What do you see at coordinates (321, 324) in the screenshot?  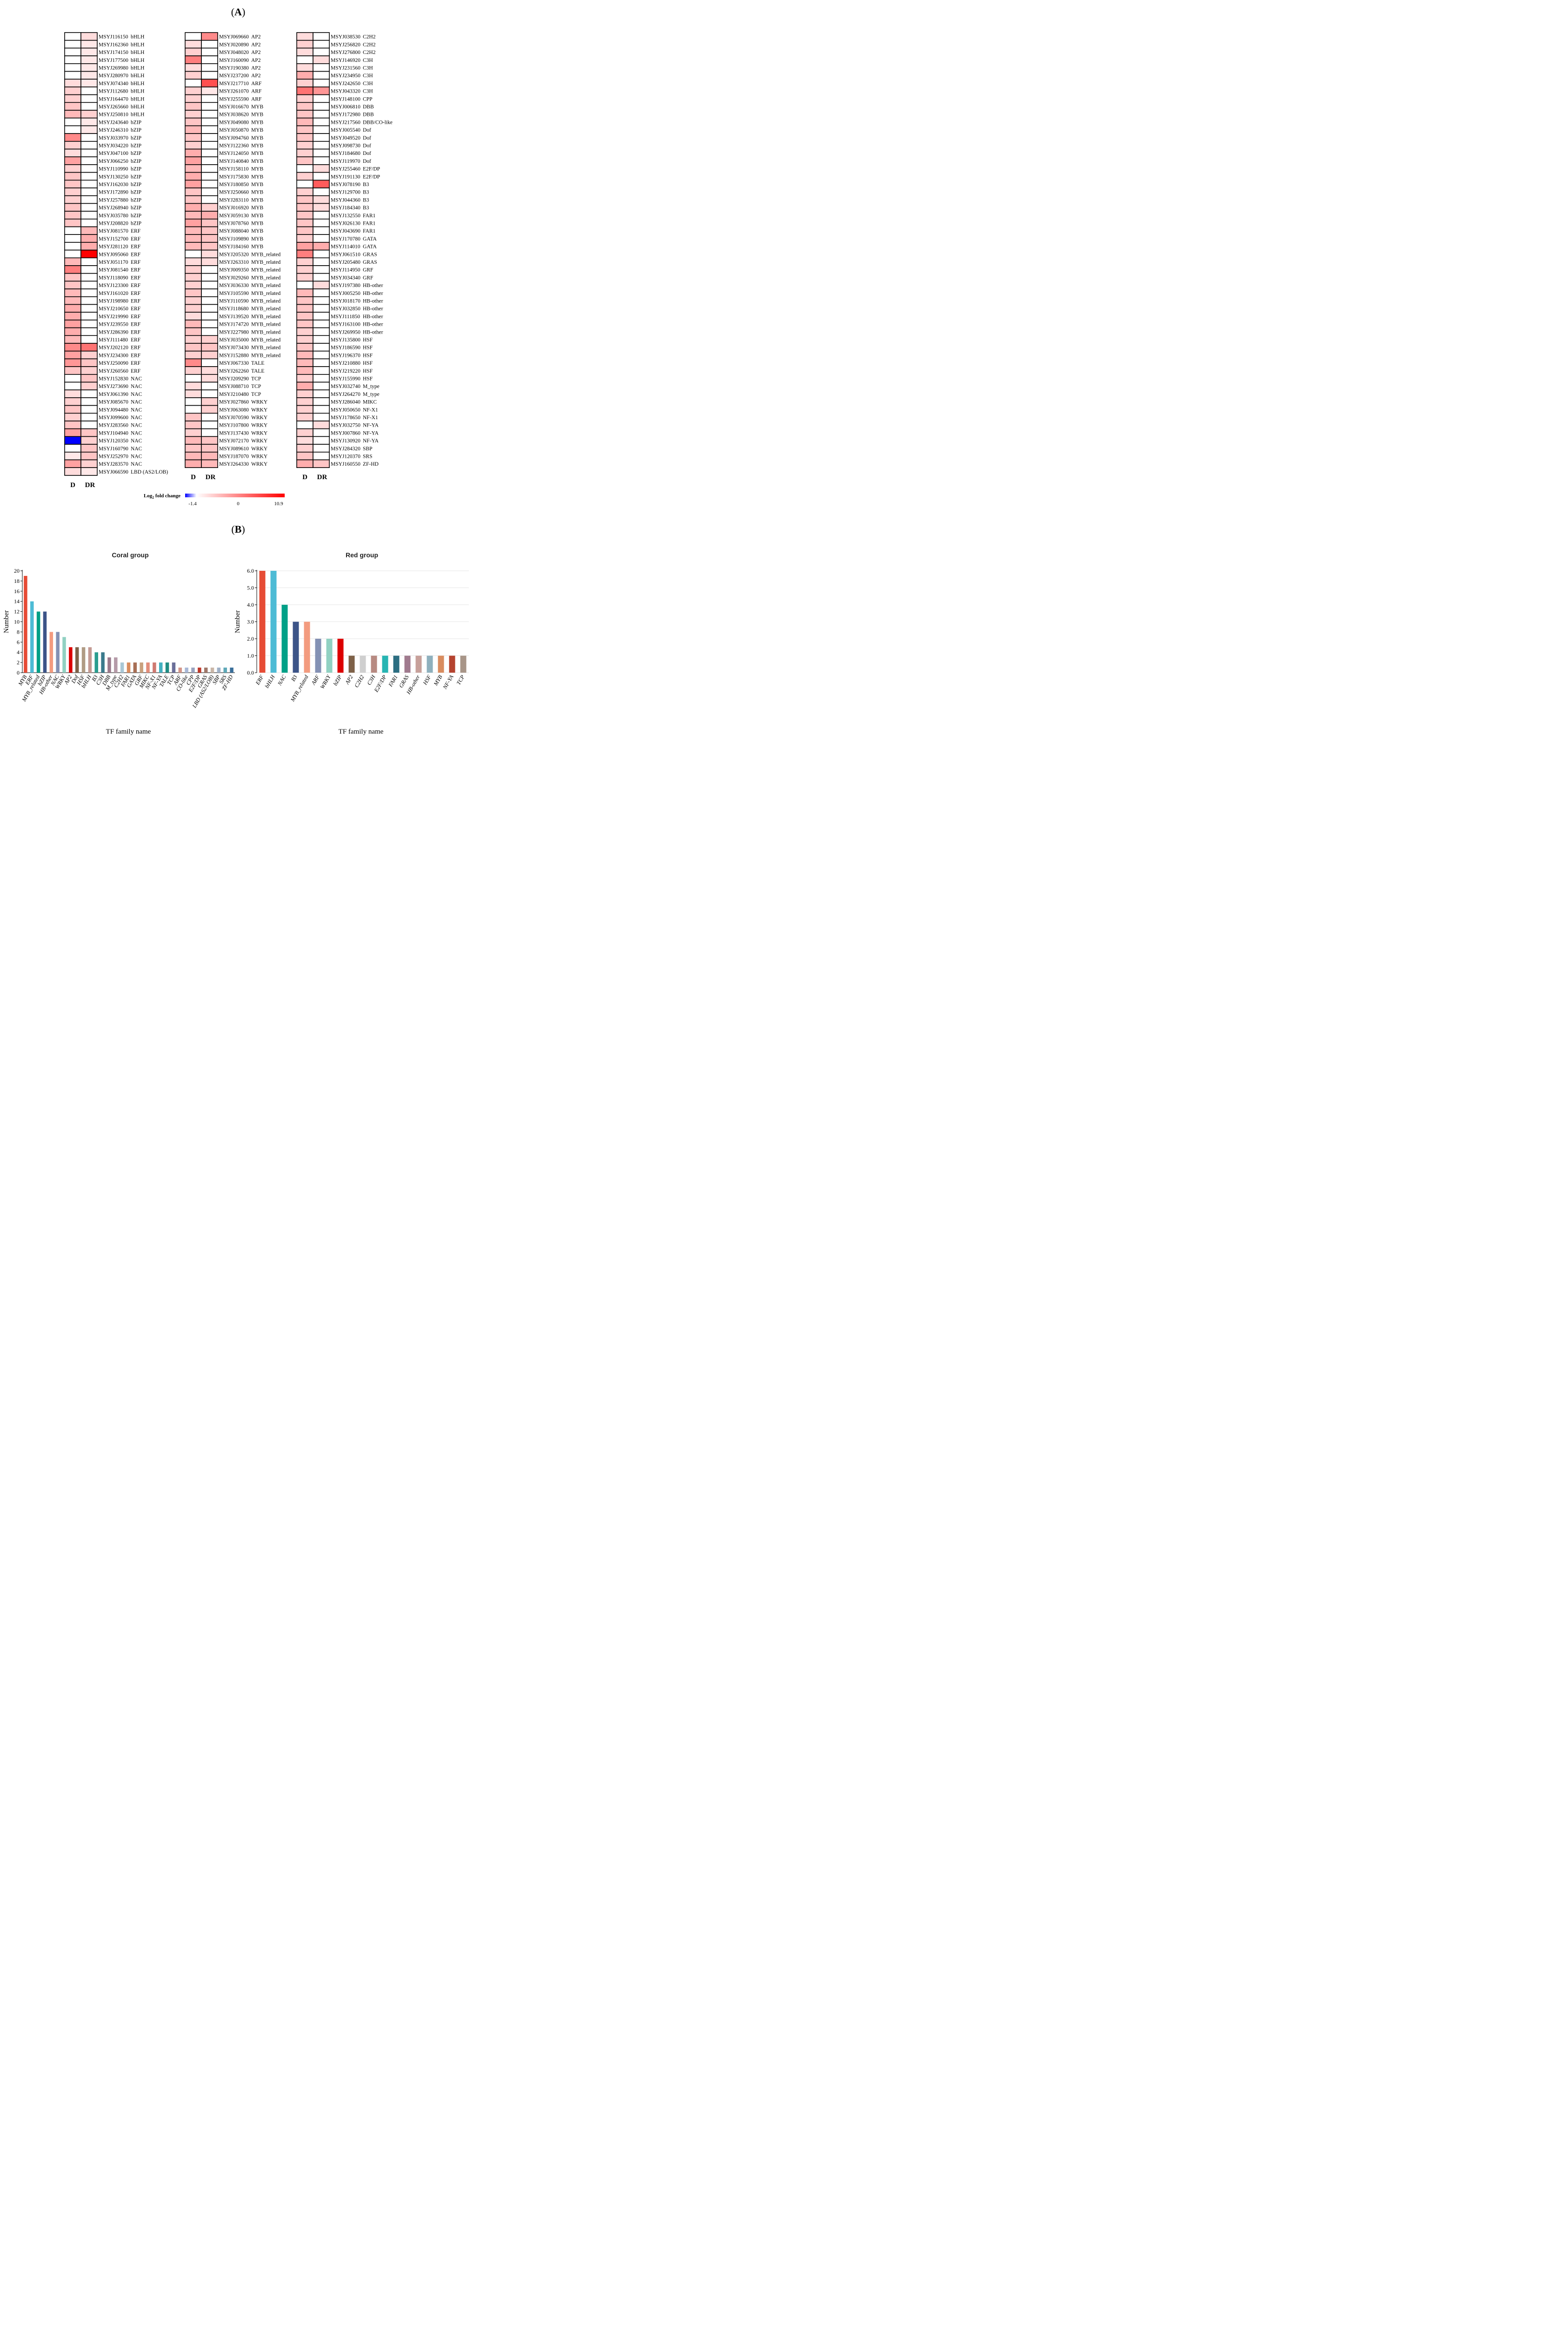 I see `heatmap-cell-MSYJ163100-DR` at bounding box center [321, 324].